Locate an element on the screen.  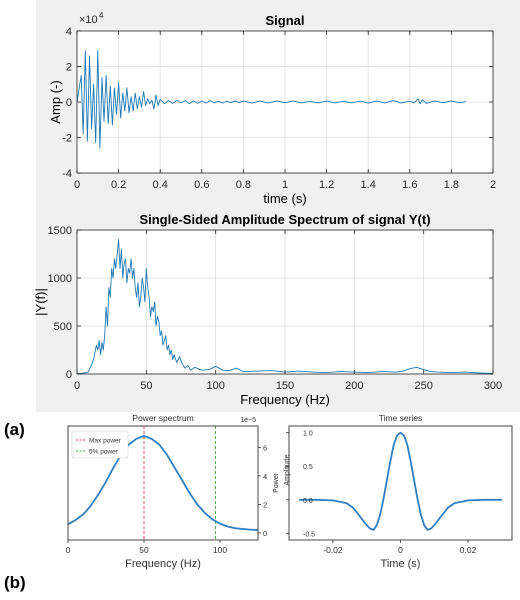
time-series-xtick-label: 0.02 is located at coordinates (468, 550).